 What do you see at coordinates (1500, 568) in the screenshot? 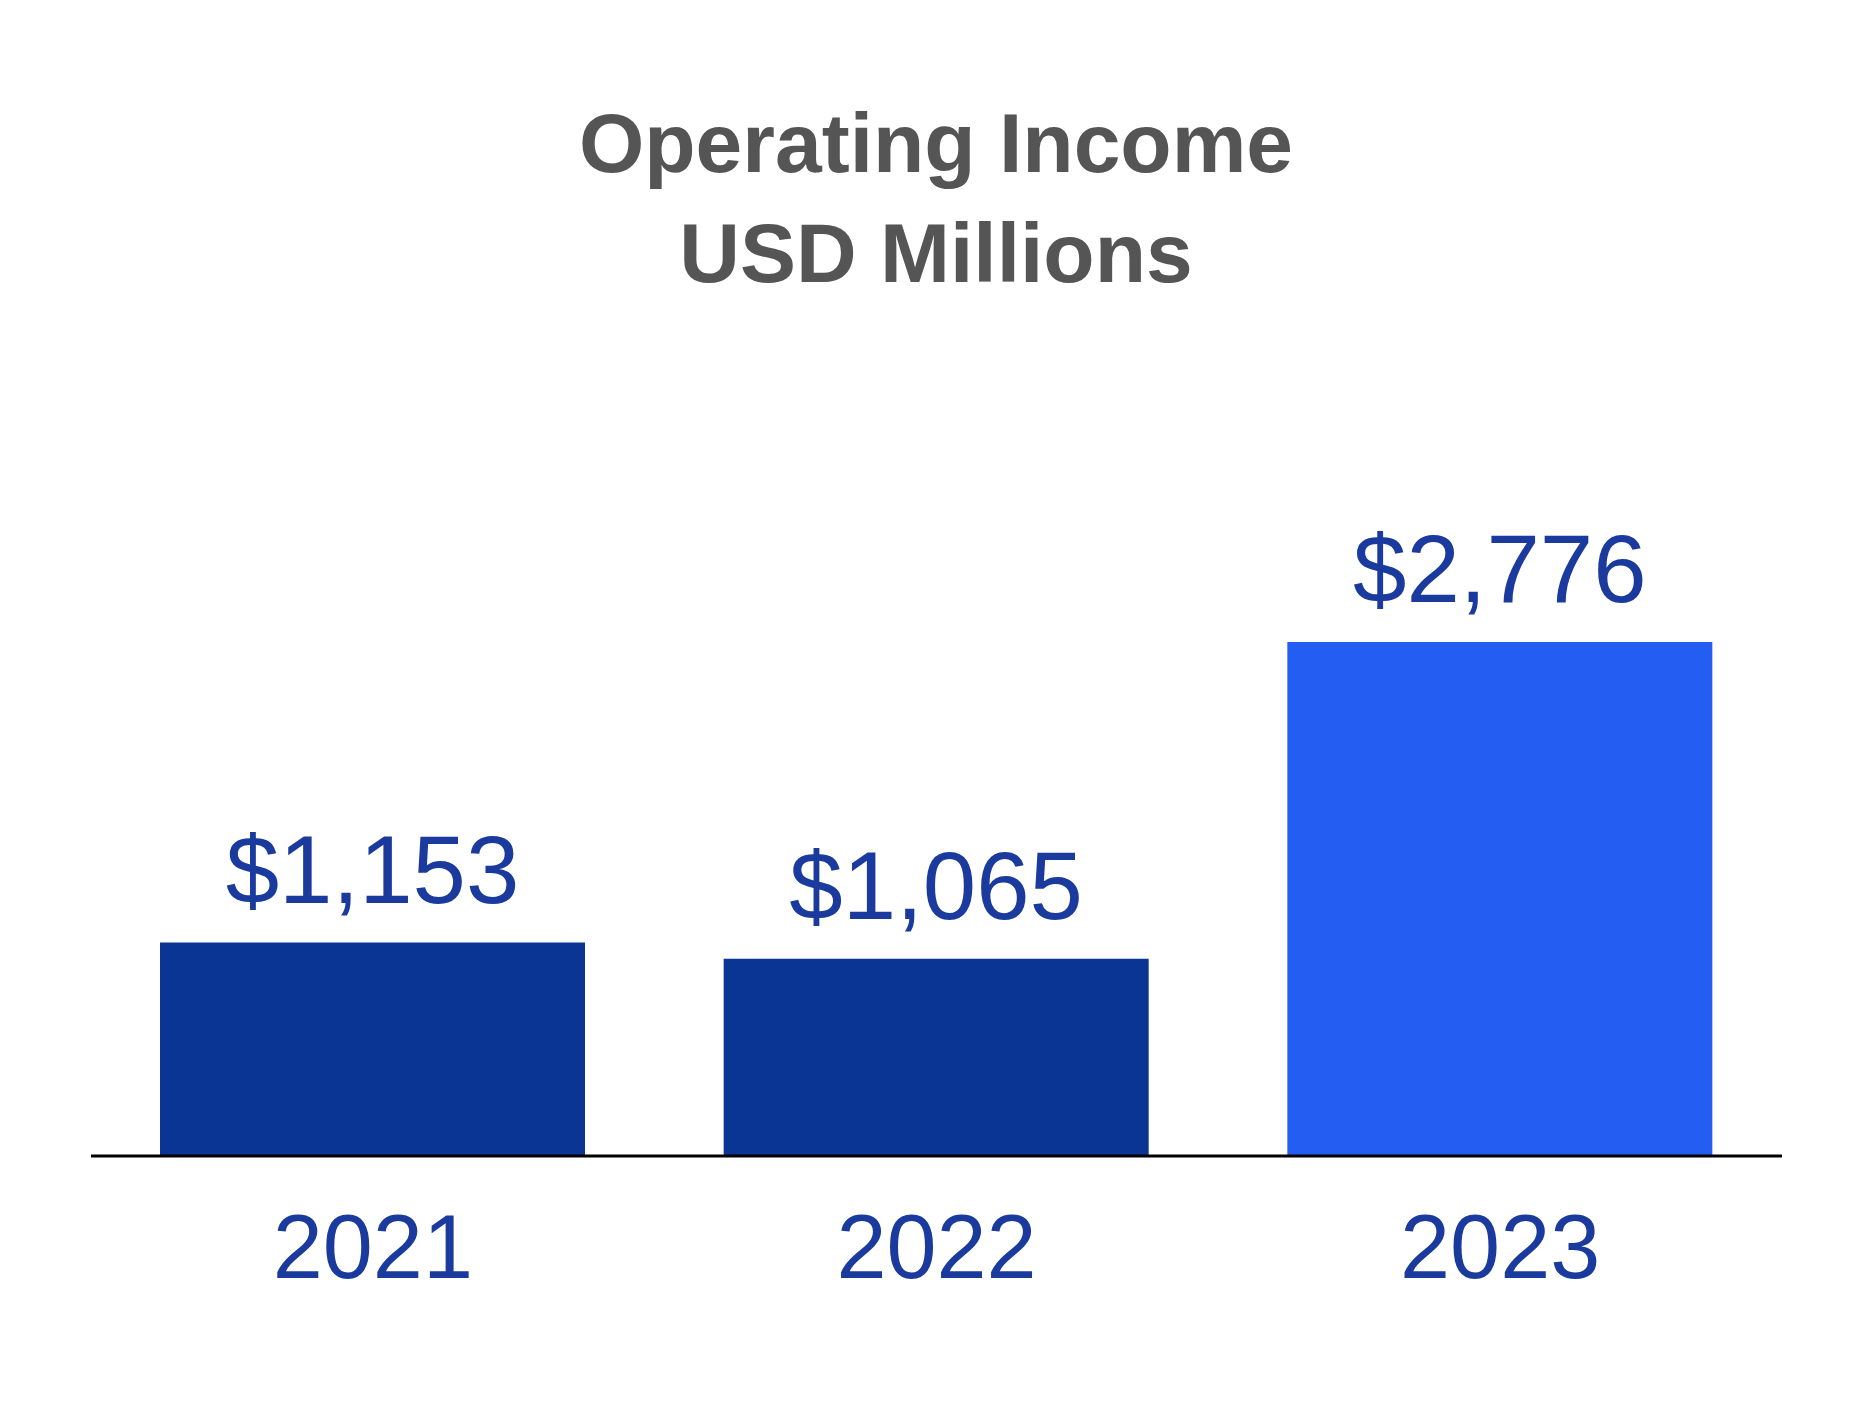
I see `data-label: $2,776` at bounding box center [1500, 568].